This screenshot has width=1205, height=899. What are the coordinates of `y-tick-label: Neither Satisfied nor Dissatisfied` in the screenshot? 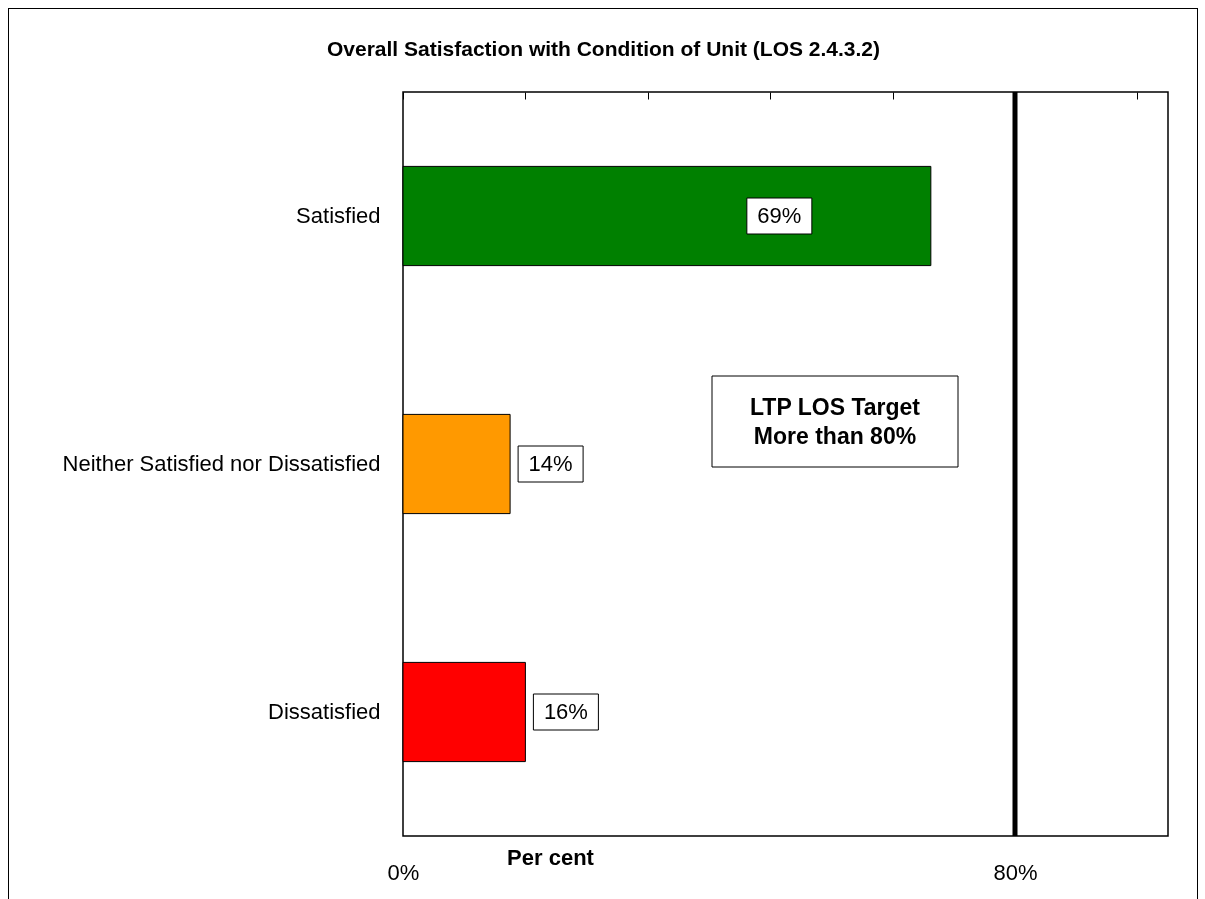 It's located at (221, 463).